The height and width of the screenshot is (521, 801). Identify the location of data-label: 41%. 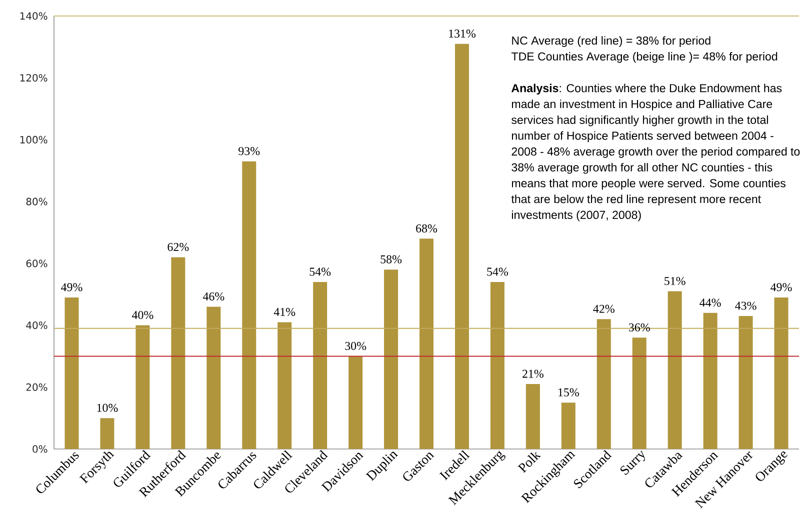
(285, 312).